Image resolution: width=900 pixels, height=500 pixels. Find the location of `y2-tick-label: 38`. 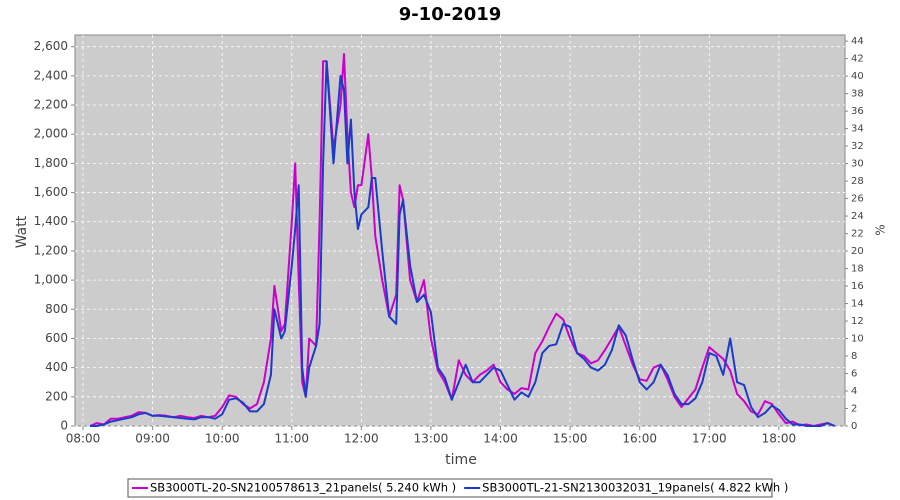

y2-tick-label: 38 is located at coordinates (857, 94).